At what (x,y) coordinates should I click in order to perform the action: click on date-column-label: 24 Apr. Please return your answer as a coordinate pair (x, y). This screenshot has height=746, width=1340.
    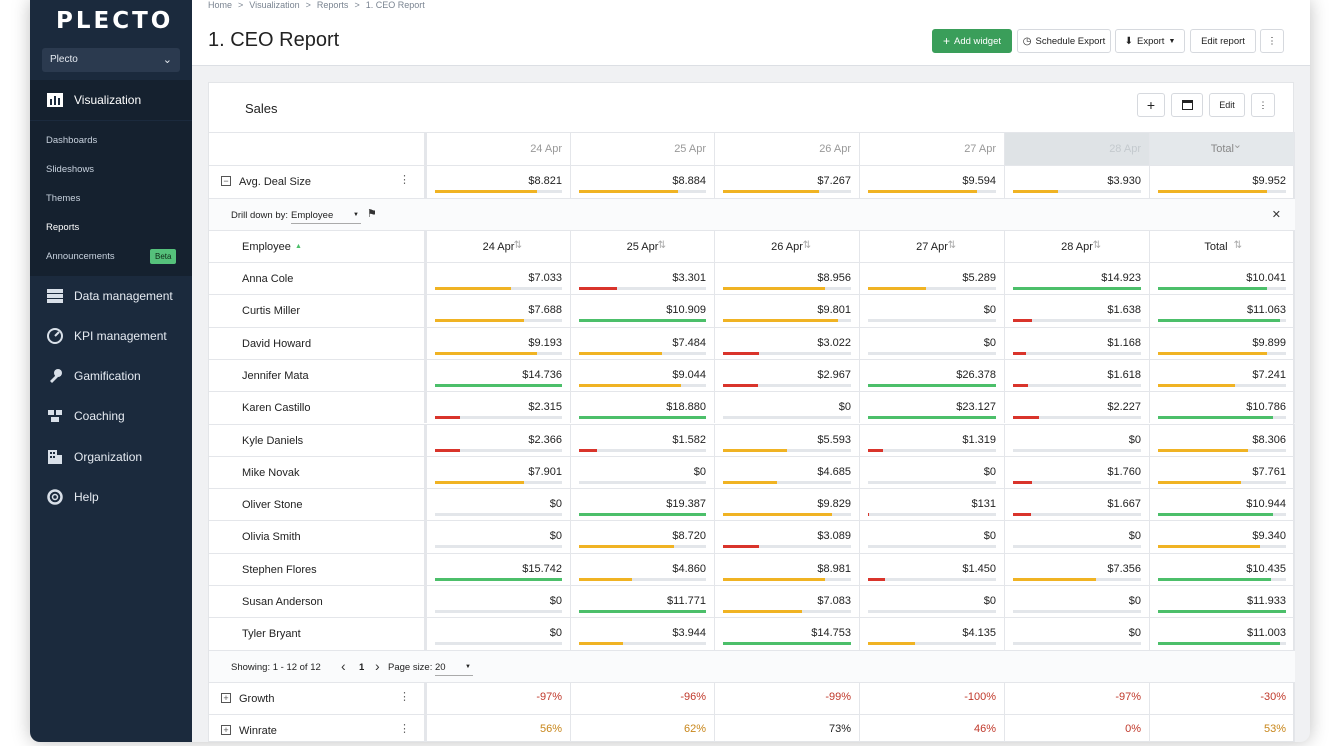
    Looking at the image, I should click on (498, 247).